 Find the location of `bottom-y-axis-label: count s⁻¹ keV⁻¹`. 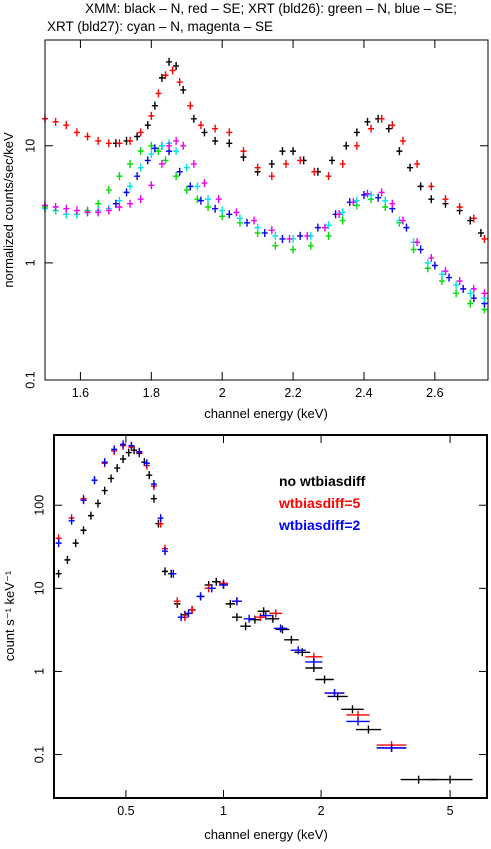

bottom-y-axis-label: count s⁻¹ keV⁻¹ is located at coordinates (9, 615).